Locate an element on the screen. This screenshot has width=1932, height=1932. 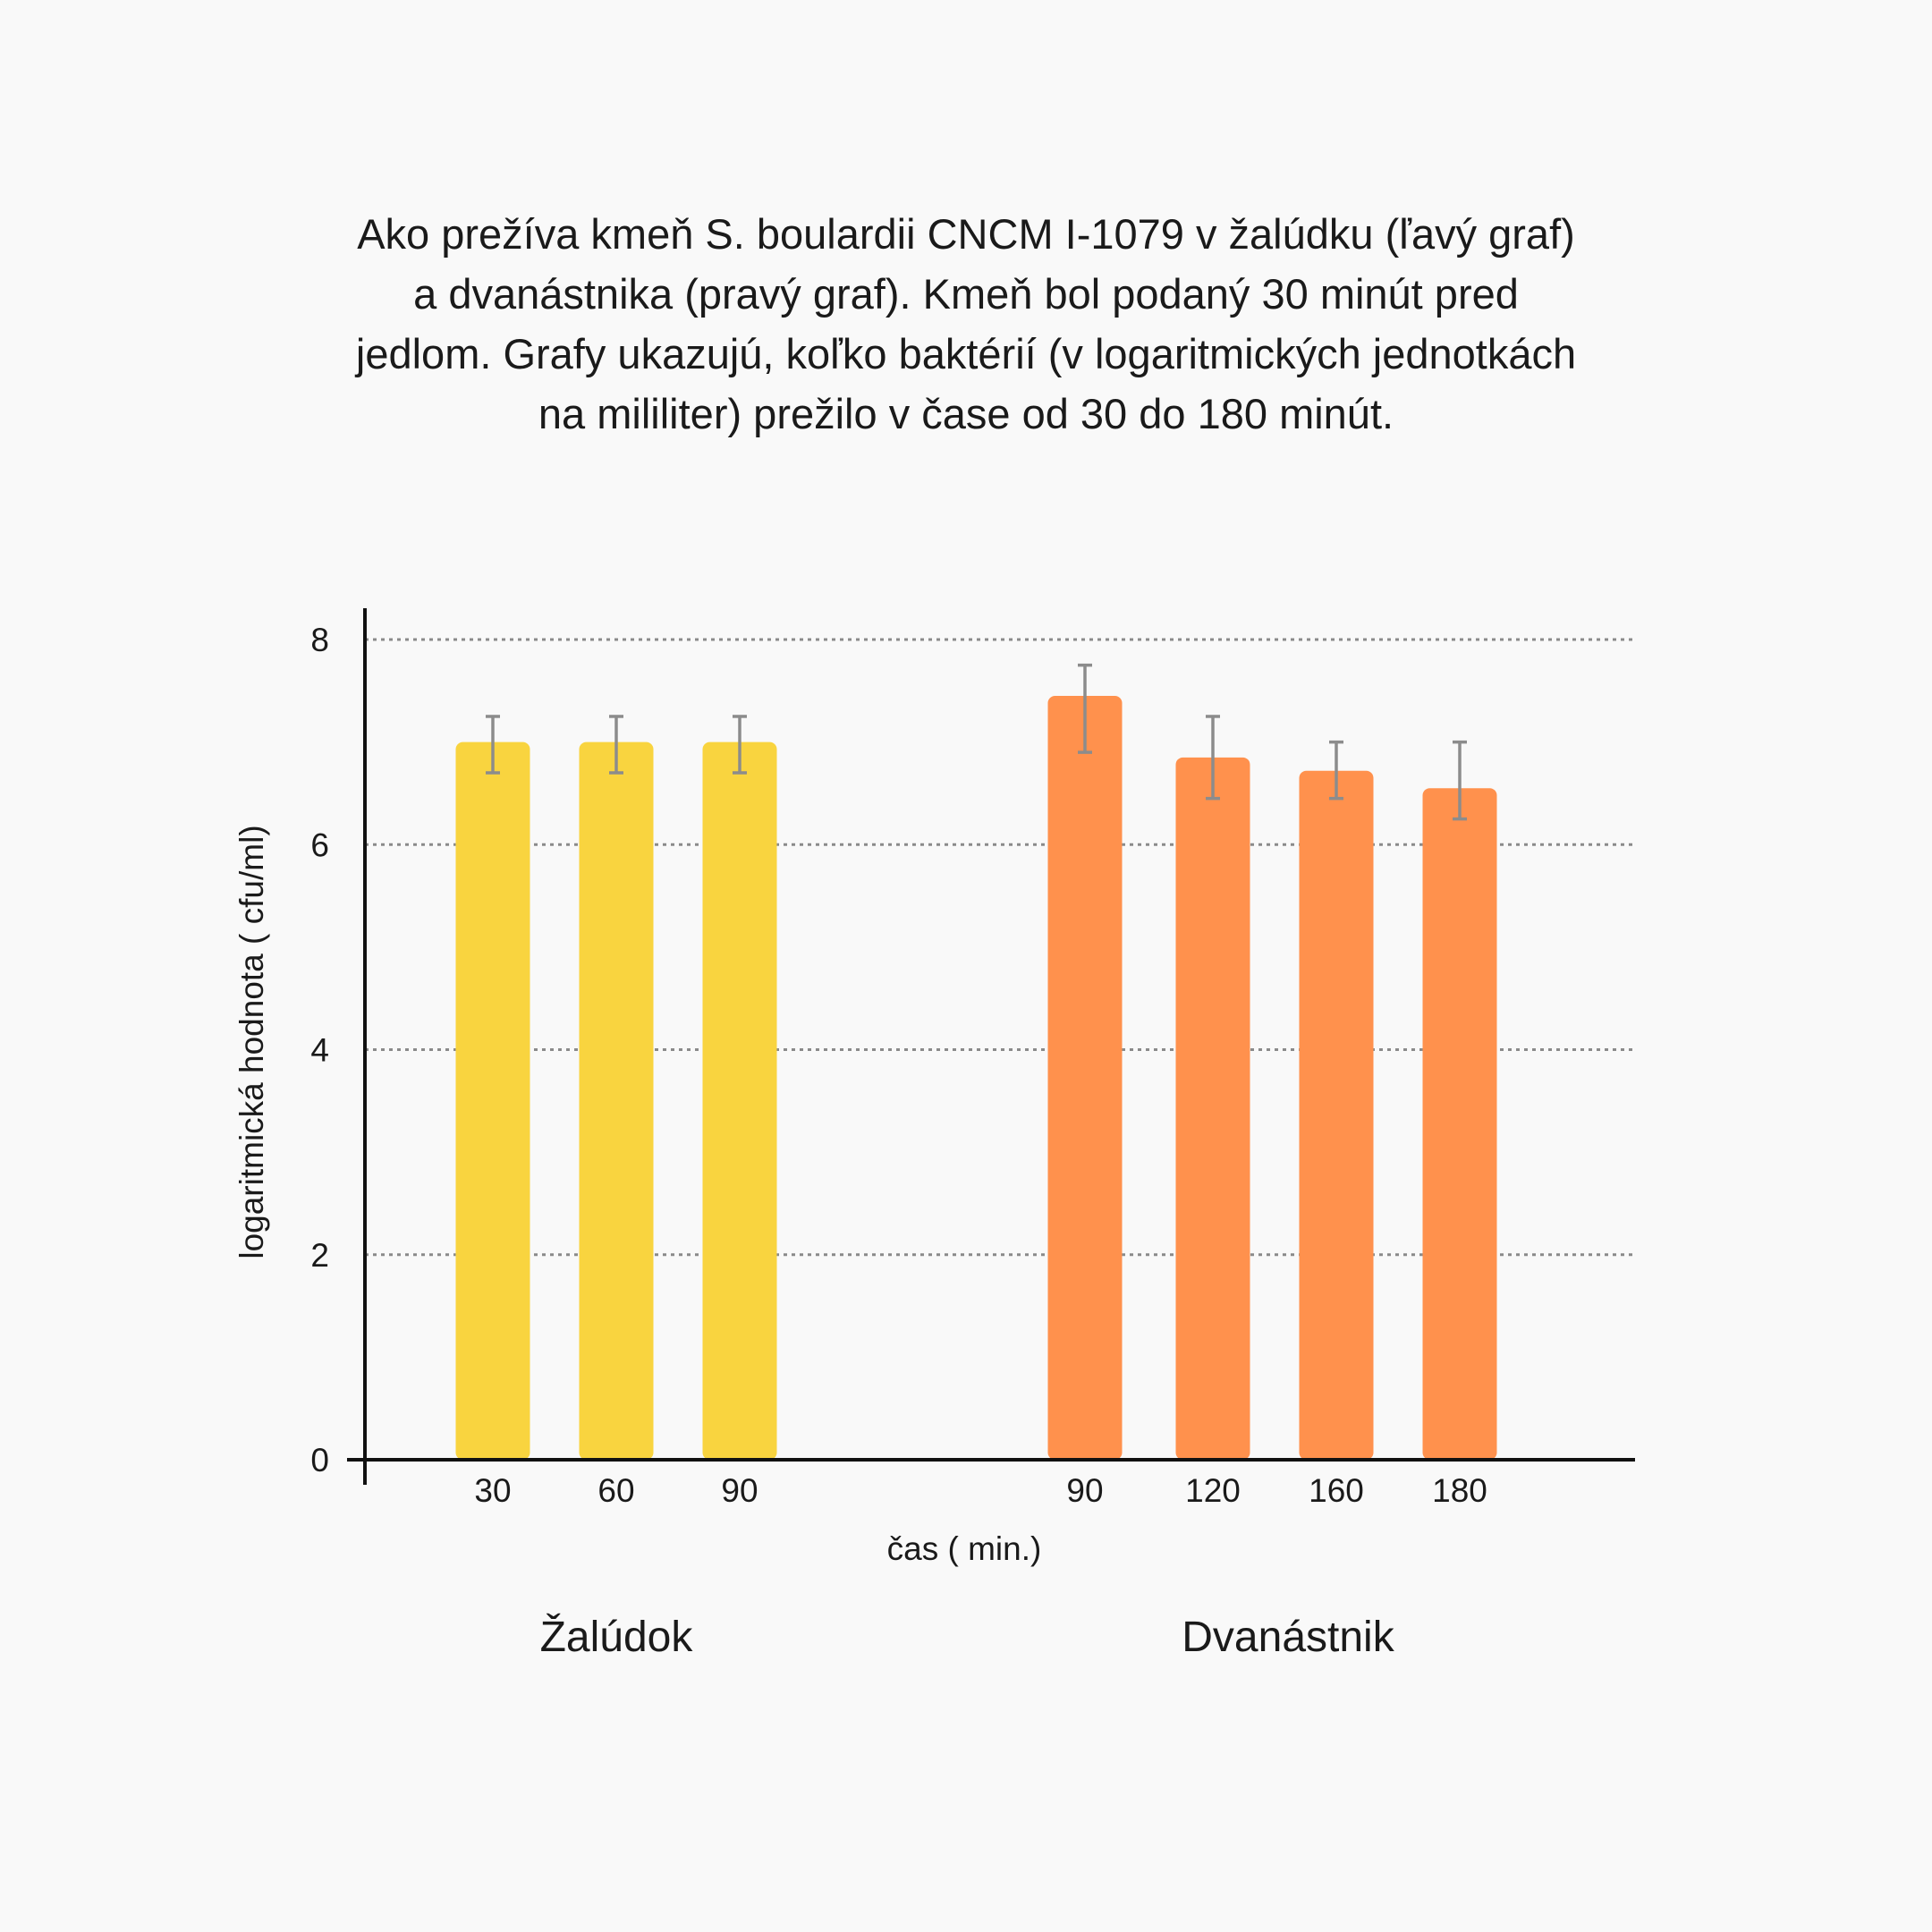
x-tick-label: 160 is located at coordinates (1336, 1490).